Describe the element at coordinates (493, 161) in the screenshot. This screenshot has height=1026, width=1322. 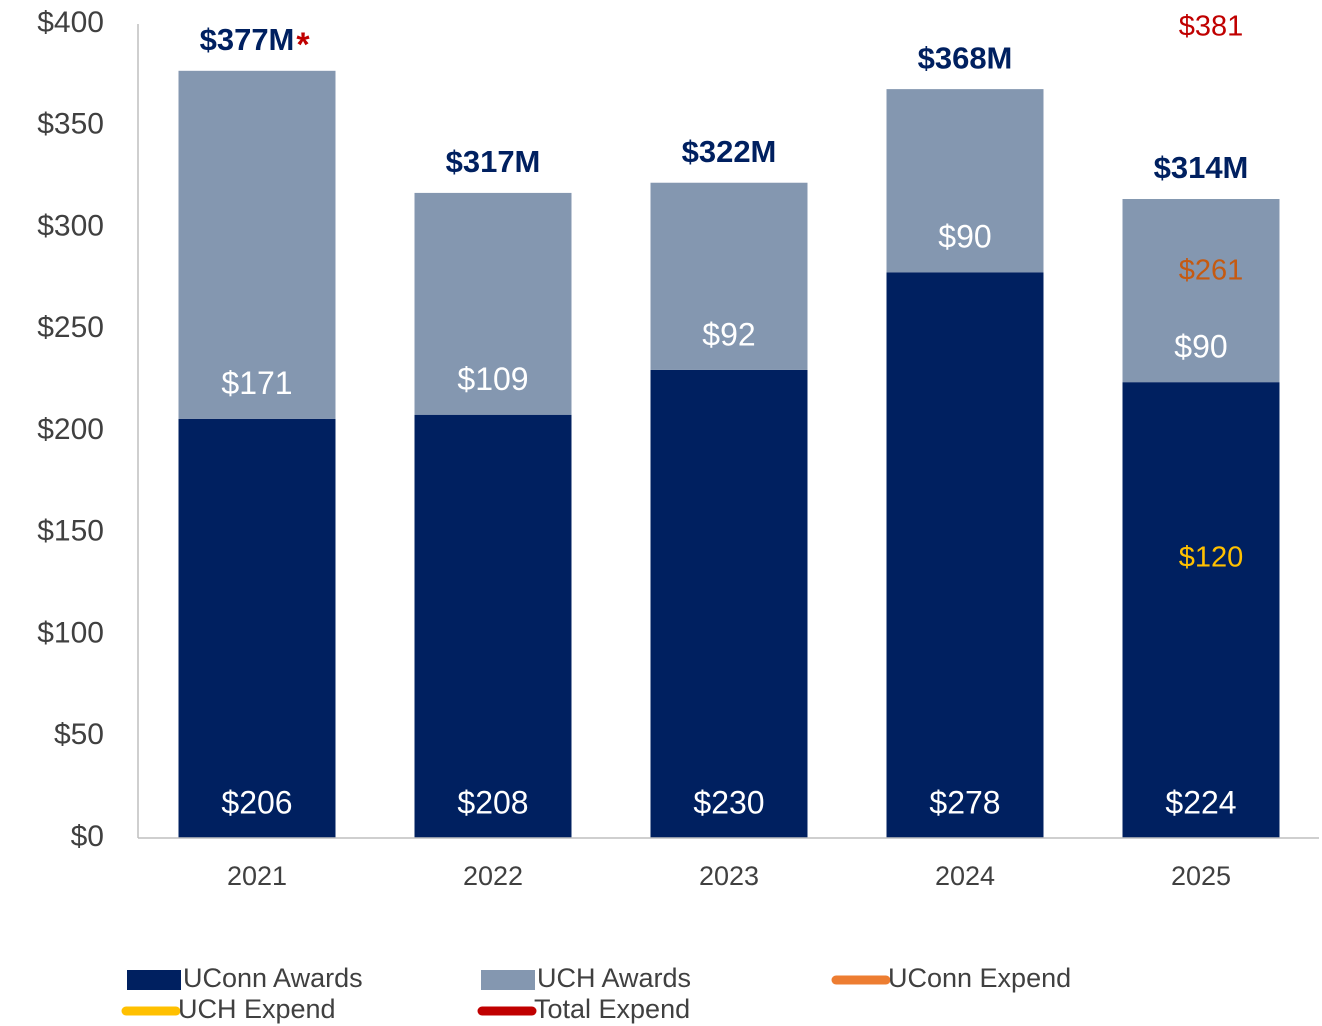
I see `total-label: $317M` at that location.